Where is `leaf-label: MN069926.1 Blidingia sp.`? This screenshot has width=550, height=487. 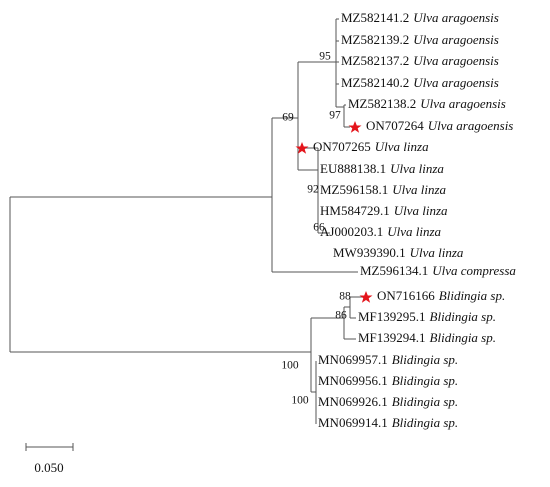 leaf-label: MN069926.1 Blidingia sp. is located at coordinates (388, 401).